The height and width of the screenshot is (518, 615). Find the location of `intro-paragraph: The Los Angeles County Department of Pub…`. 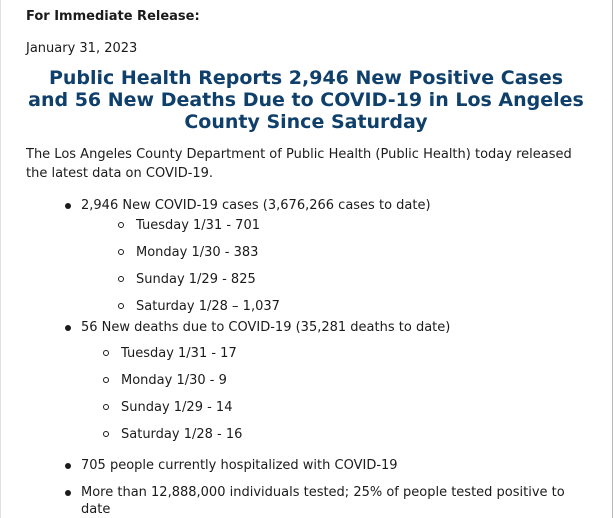

intro-paragraph: The Los Angeles County Department of Pub… is located at coordinates (299, 164).